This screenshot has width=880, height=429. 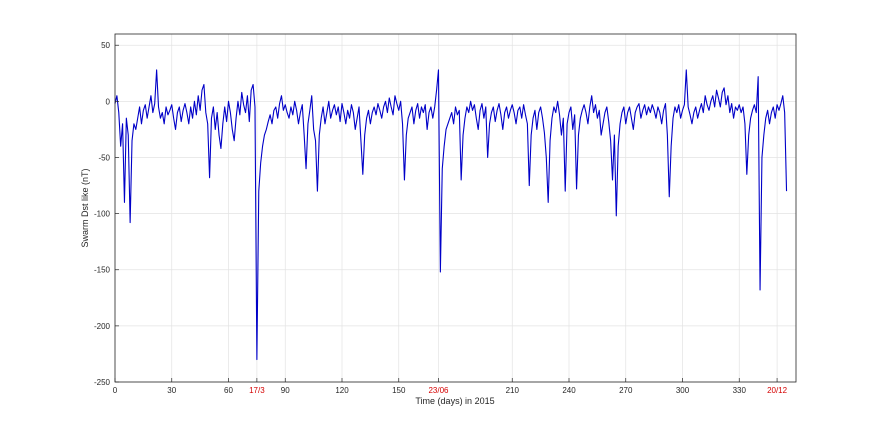 What do you see at coordinates (104, 157) in the screenshot?
I see `y-tick-label: -50` at bounding box center [104, 157].